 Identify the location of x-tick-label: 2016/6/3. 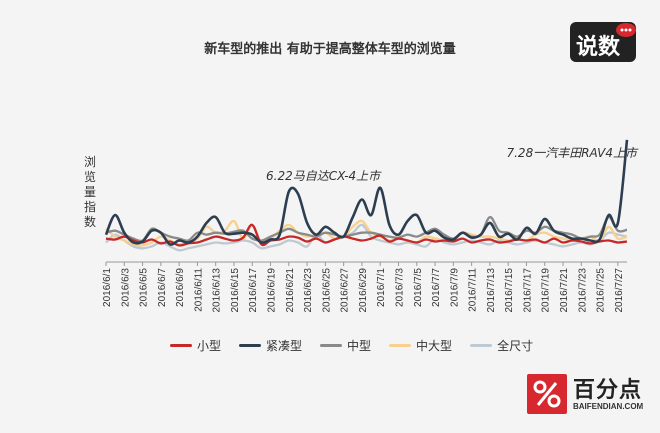
(125, 287).